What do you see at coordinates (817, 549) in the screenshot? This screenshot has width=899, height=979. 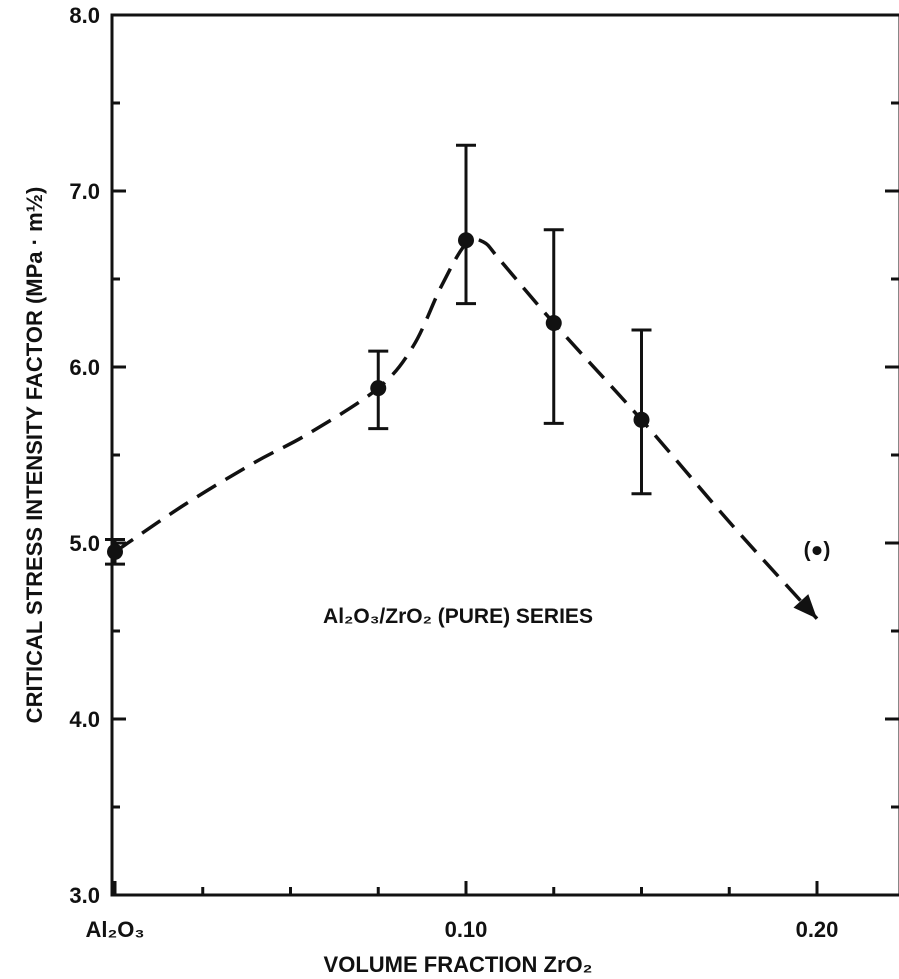 I see `outlier-point-label: (●)` at bounding box center [817, 549].